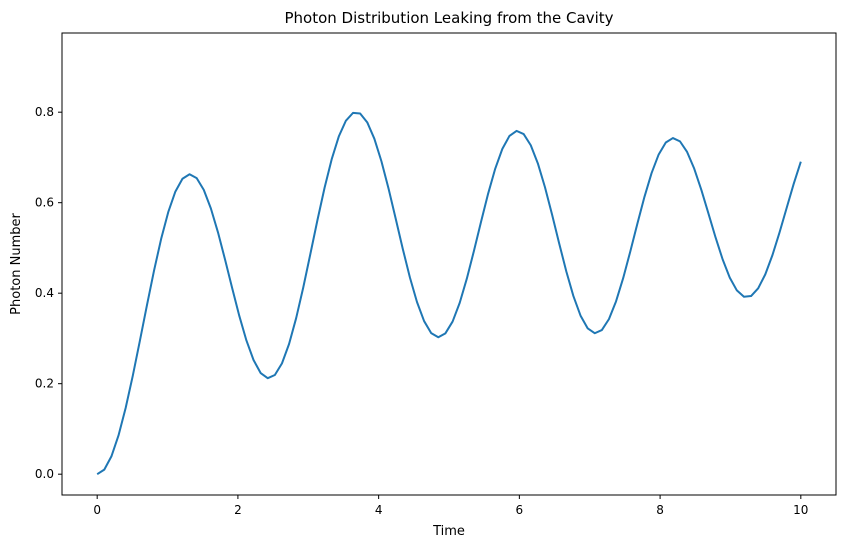 The height and width of the screenshot is (547, 846). I want to click on y-axis-label: Photon Number, so click(16, 264).